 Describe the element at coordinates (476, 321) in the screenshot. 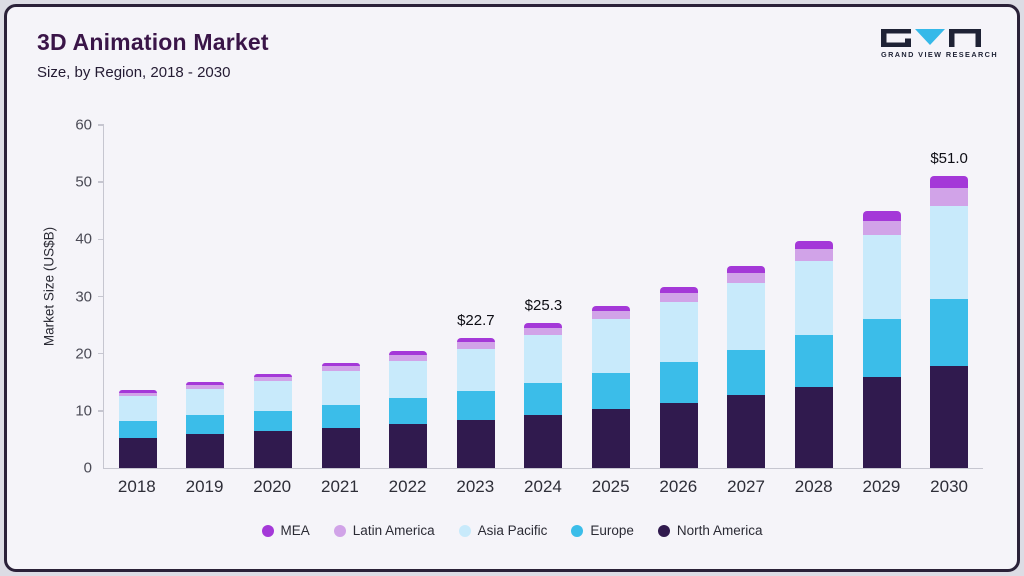

I see `value-label-2023: $22.7` at that location.